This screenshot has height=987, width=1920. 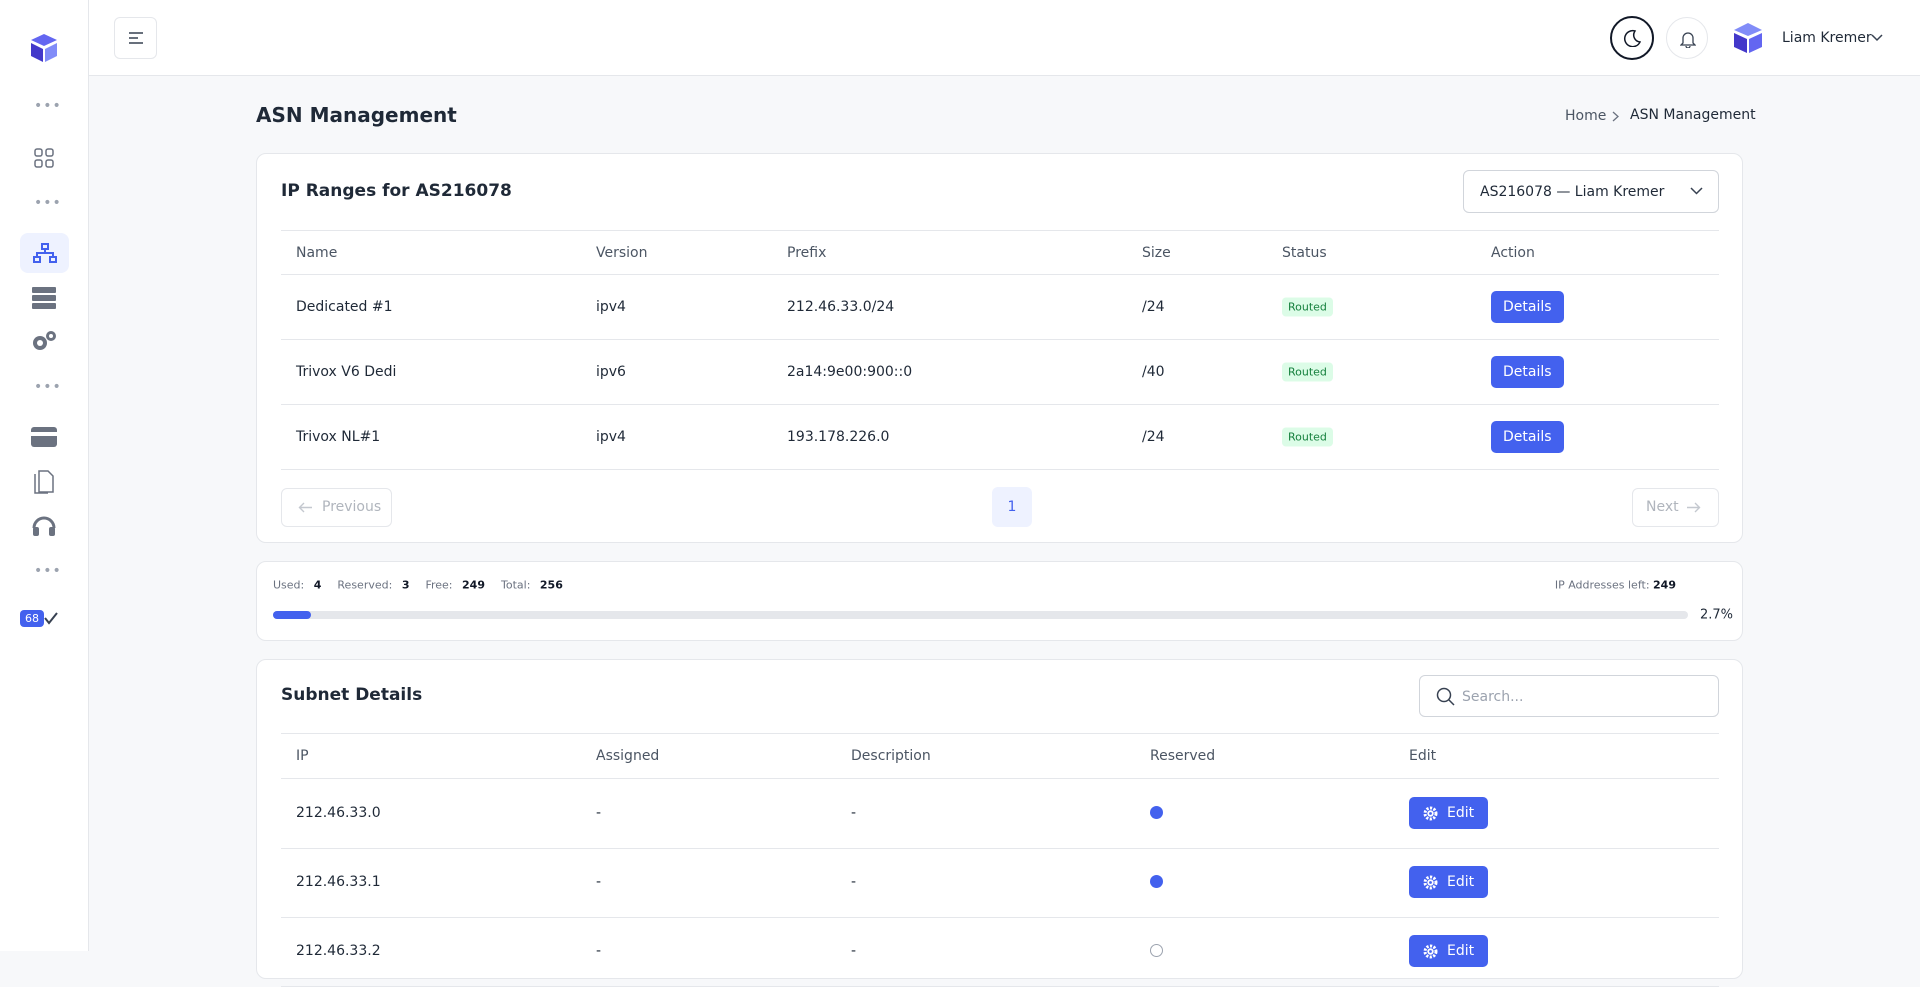 I want to click on usage-percent: 2.7%, so click(x=1717, y=615).